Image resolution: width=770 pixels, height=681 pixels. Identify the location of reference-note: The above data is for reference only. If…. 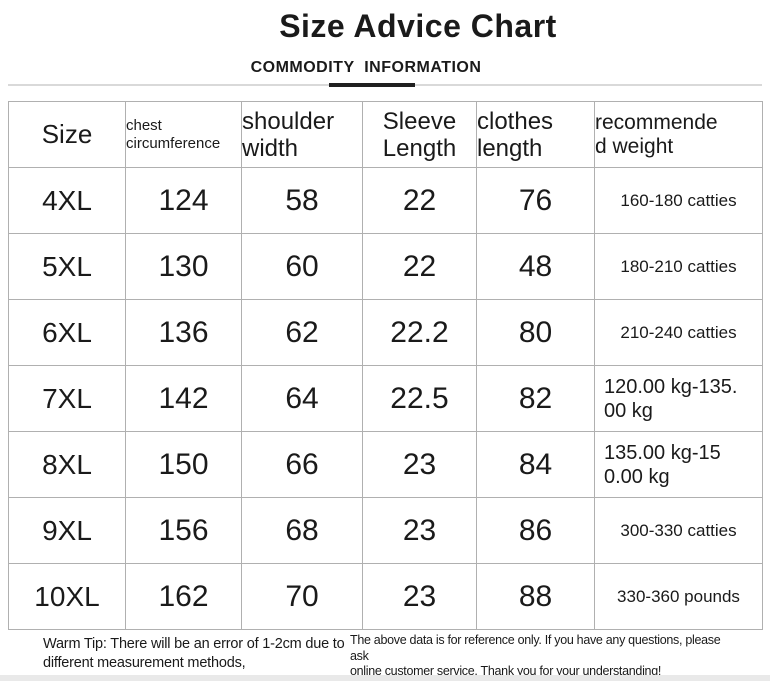
(535, 655).